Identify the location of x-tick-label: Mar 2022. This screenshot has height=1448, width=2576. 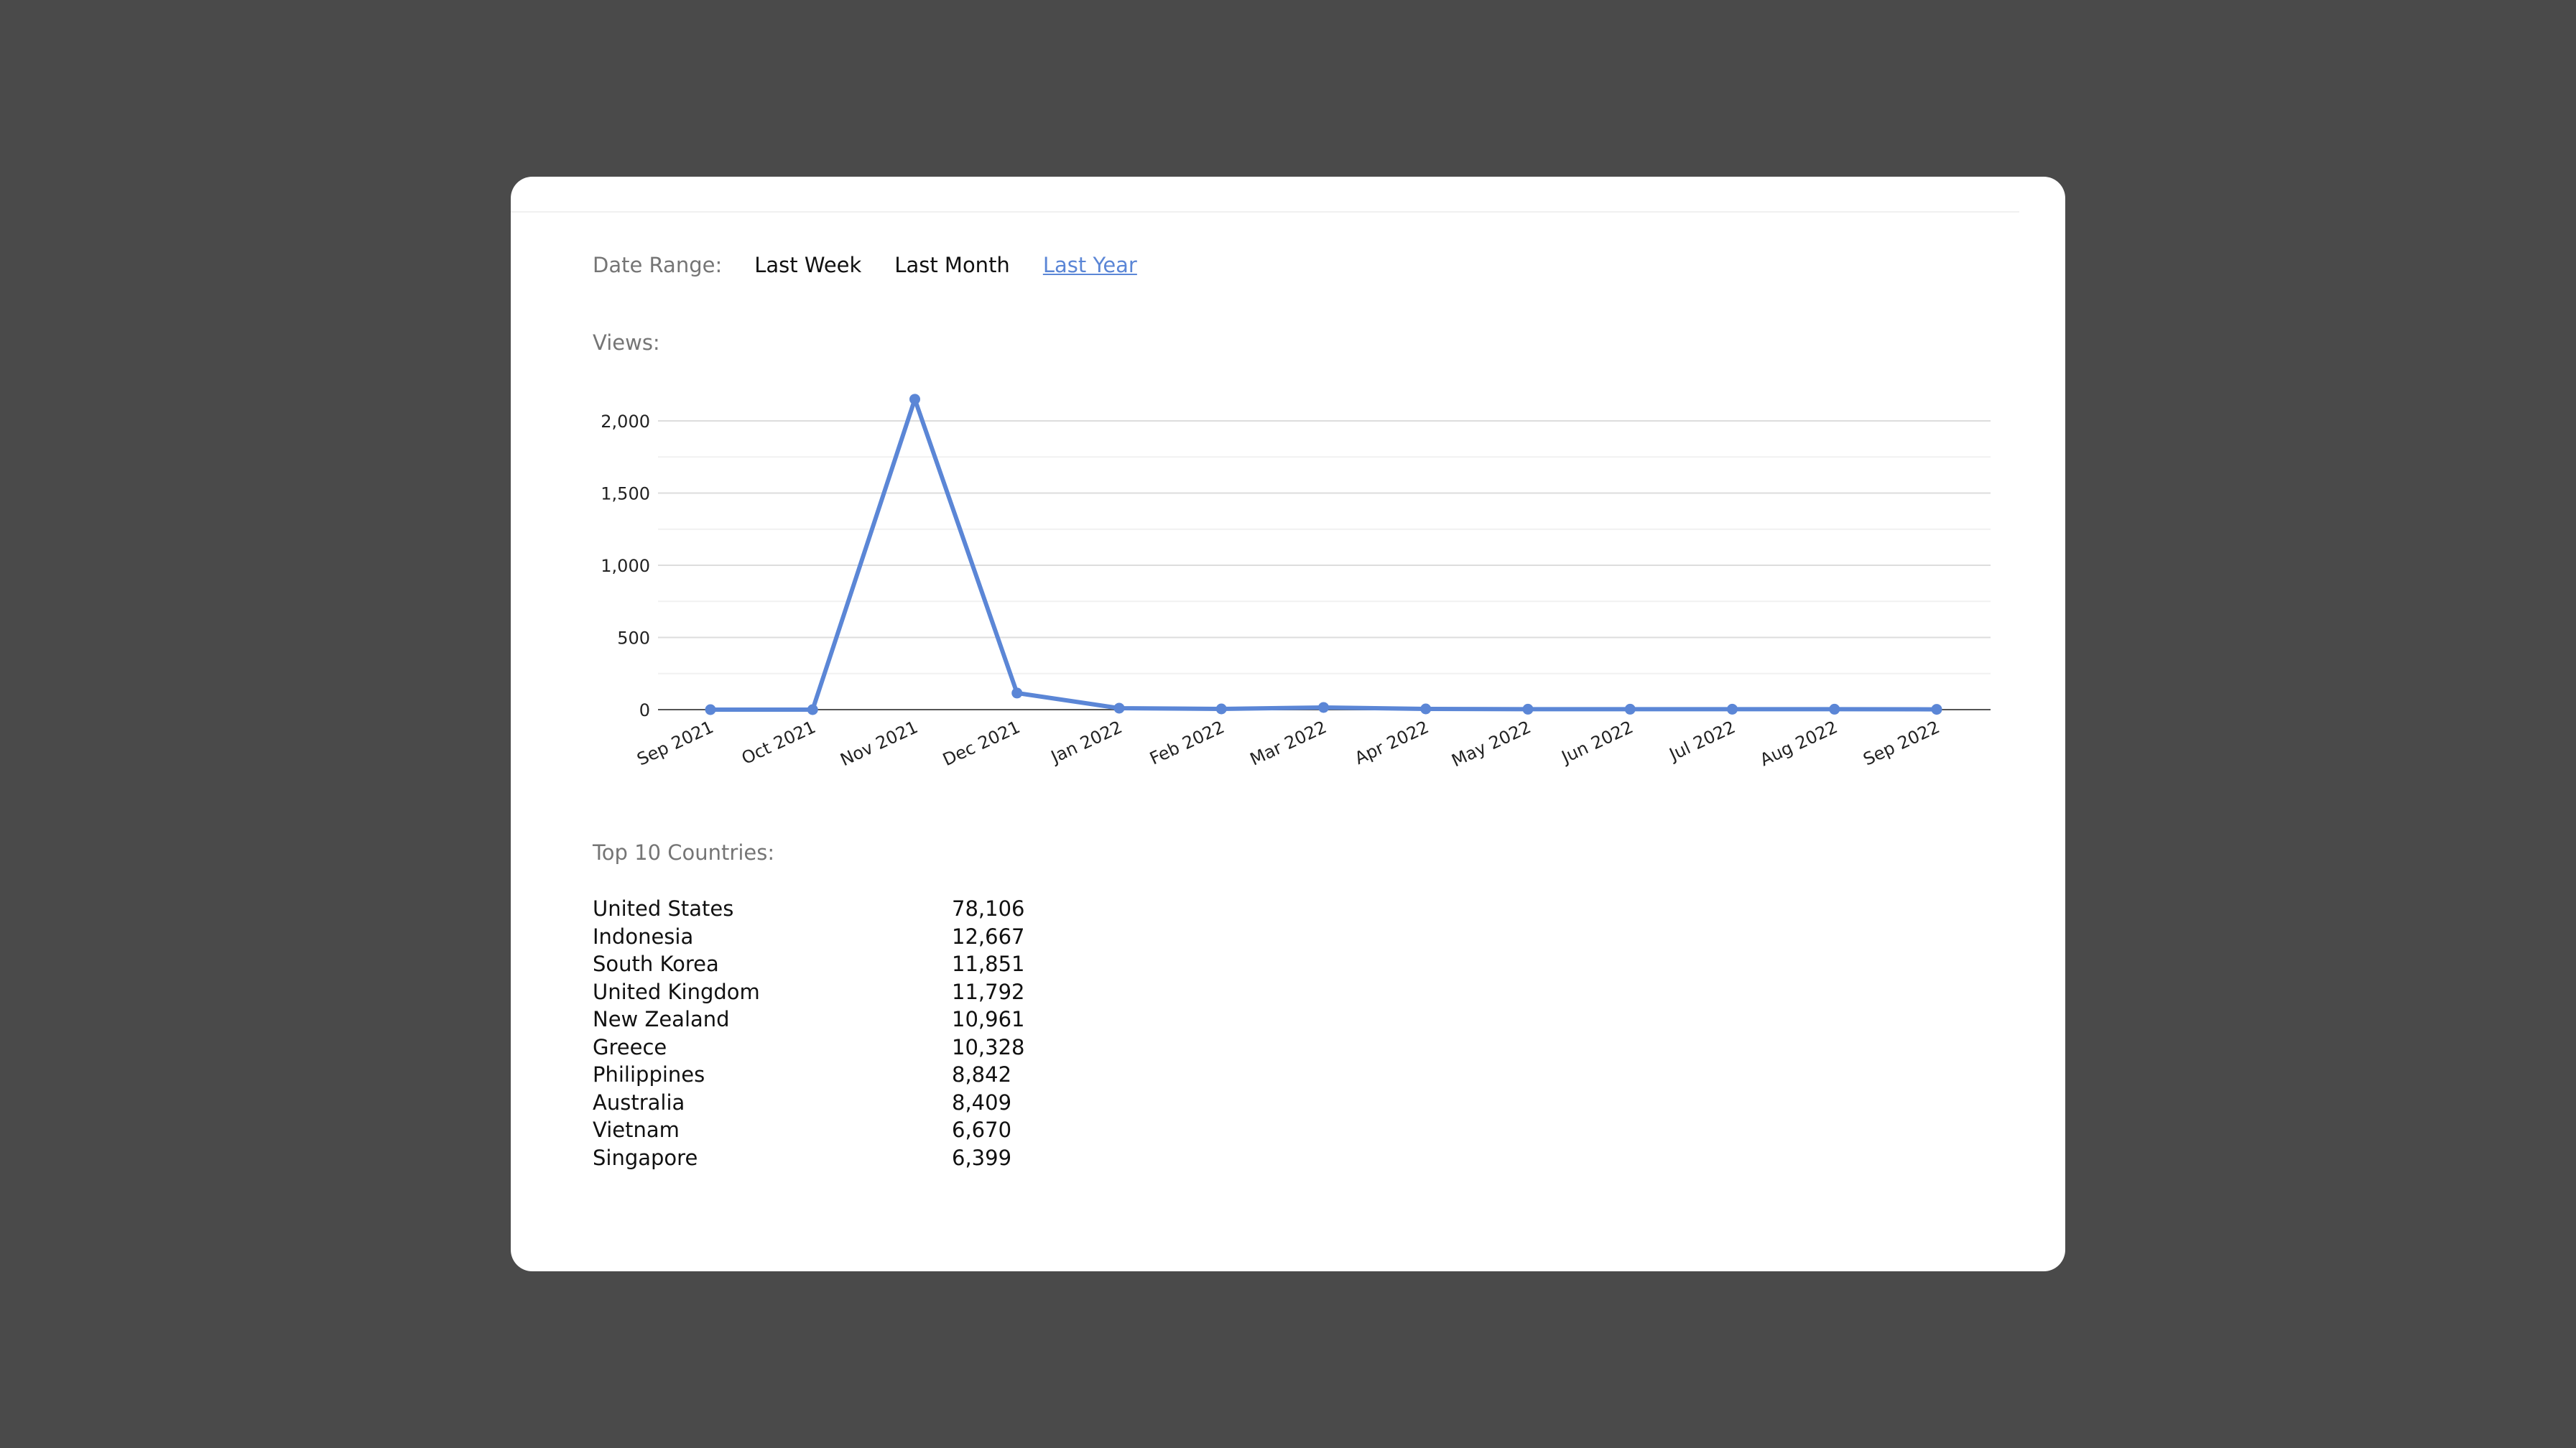
(1288, 743).